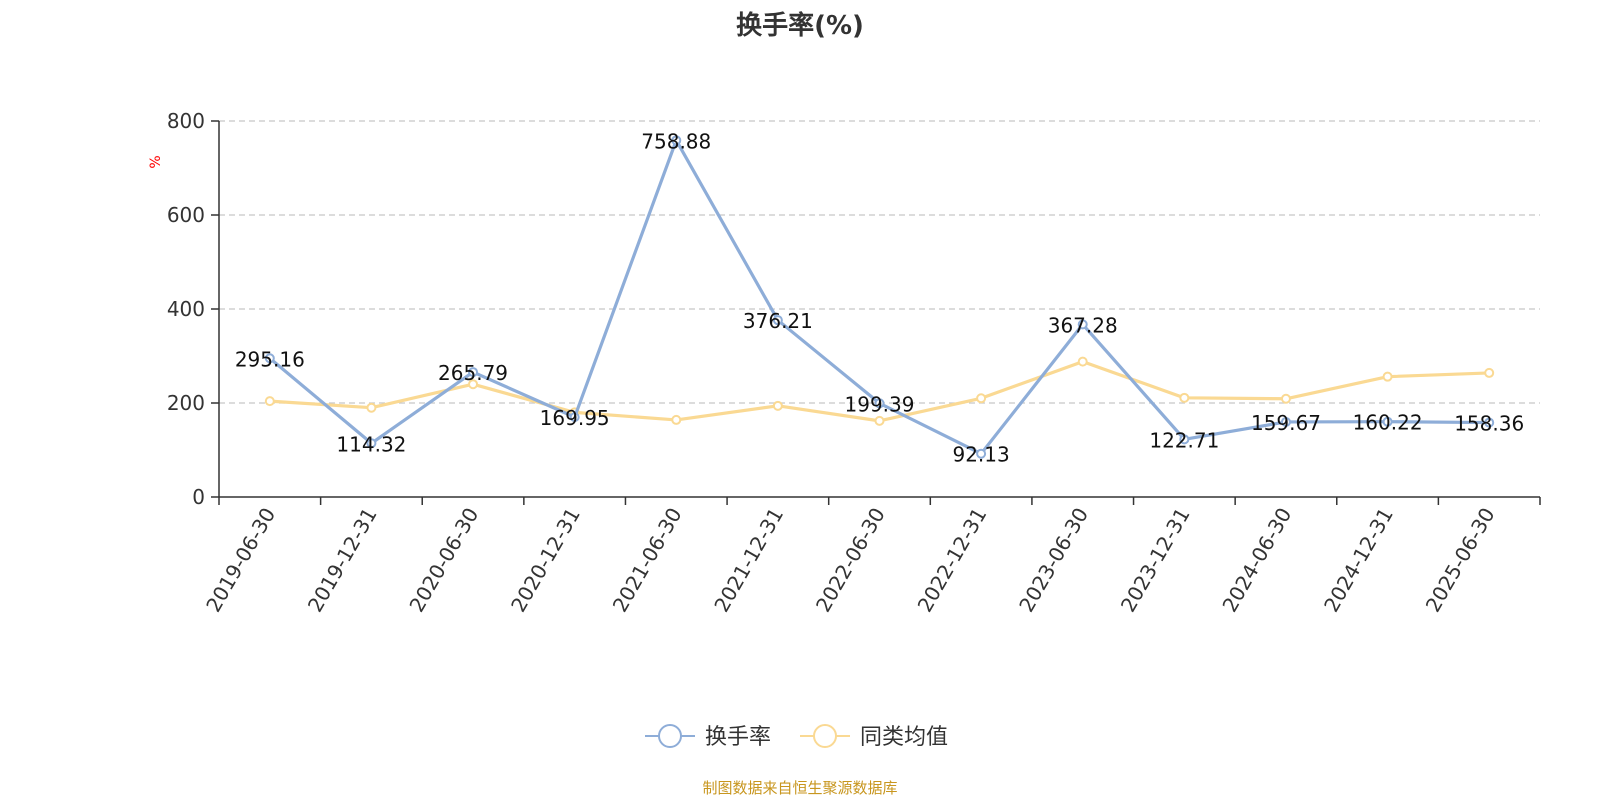  Describe the element at coordinates (904, 737) in the screenshot. I see `legend-label-1: 同类均值` at that location.